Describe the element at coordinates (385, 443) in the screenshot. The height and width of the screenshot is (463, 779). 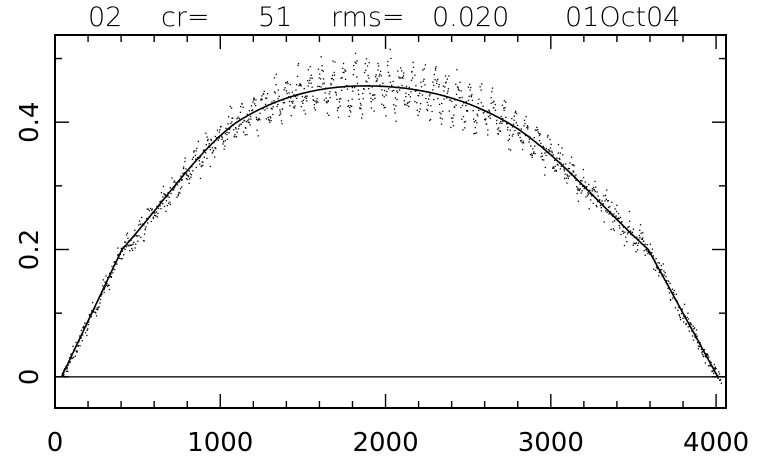
I see `svg-text: 2000` at that location.